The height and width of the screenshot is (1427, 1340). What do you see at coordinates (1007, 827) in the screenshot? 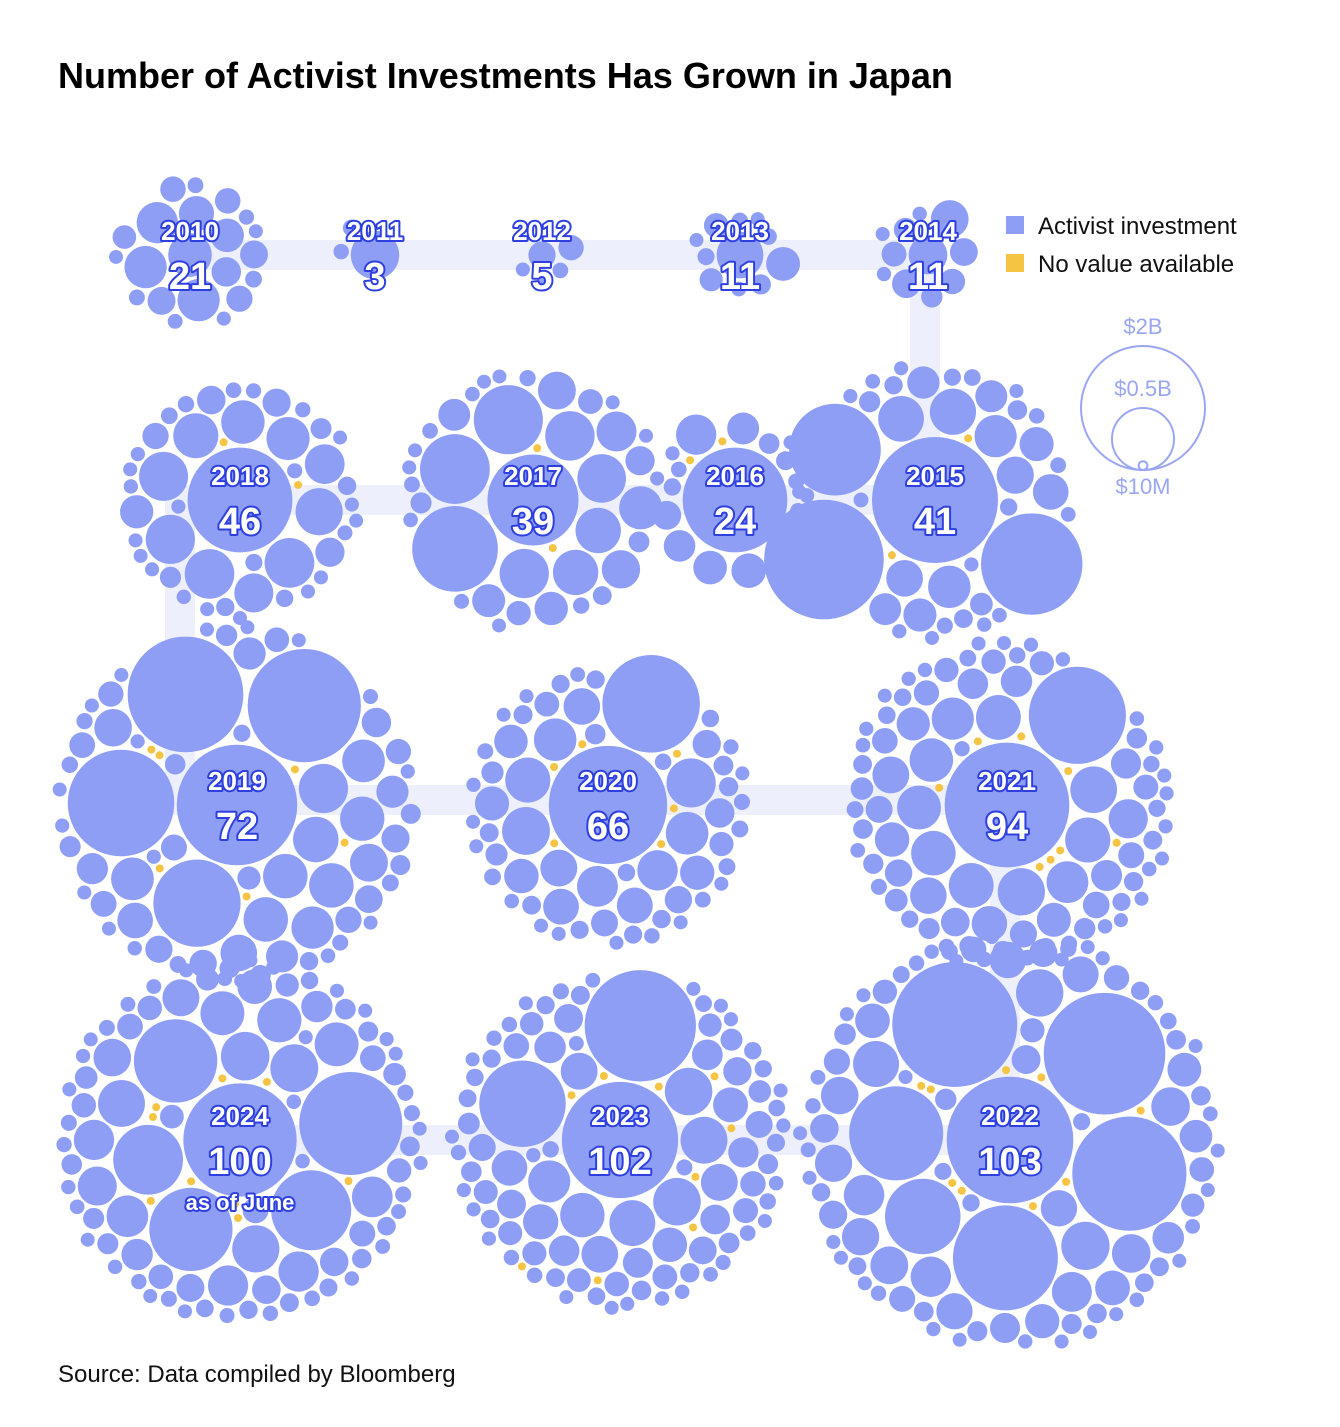
I see `count-label: 94` at bounding box center [1007, 827].